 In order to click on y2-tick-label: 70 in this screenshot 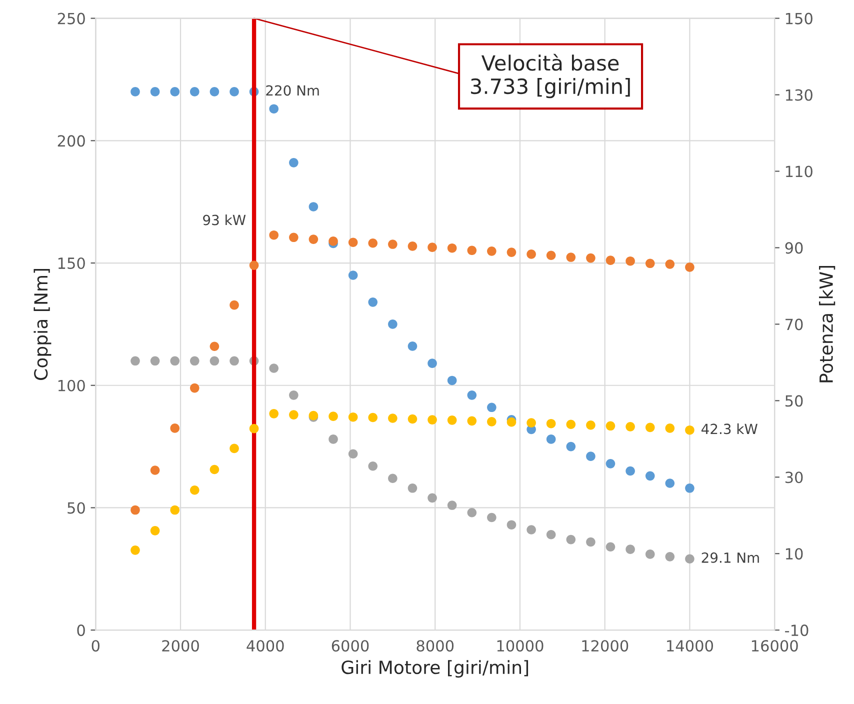, I will do `click(794, 324)`.